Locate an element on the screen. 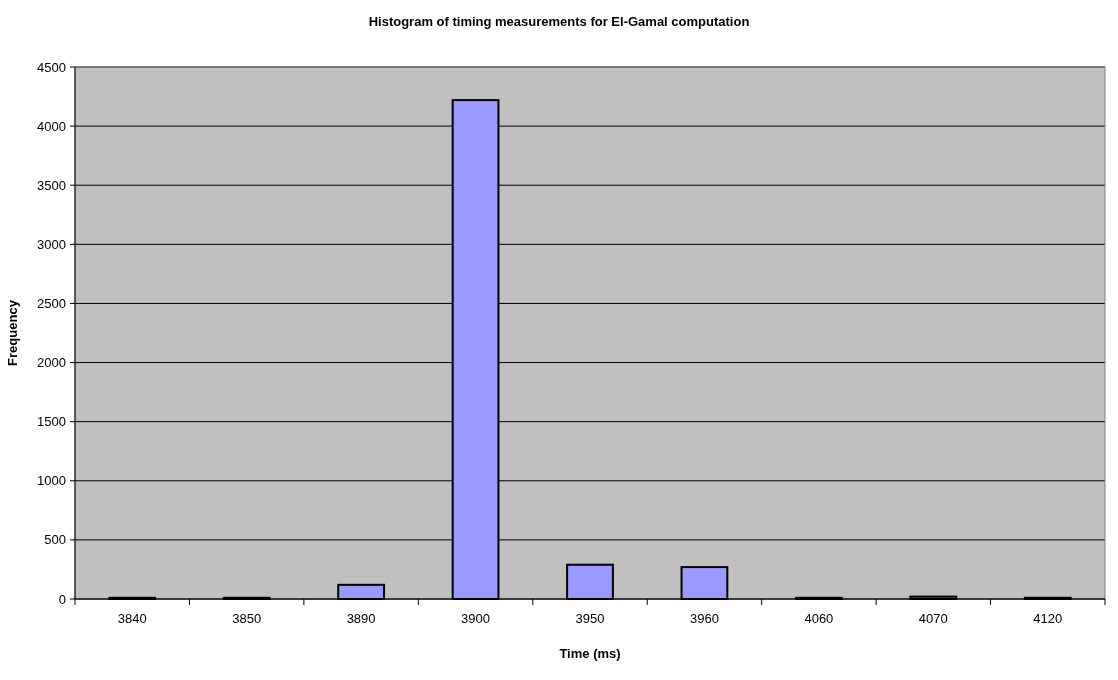 The image size is (1118, 680). x-tick-label: 3850 is located at coordinates (247, 618).